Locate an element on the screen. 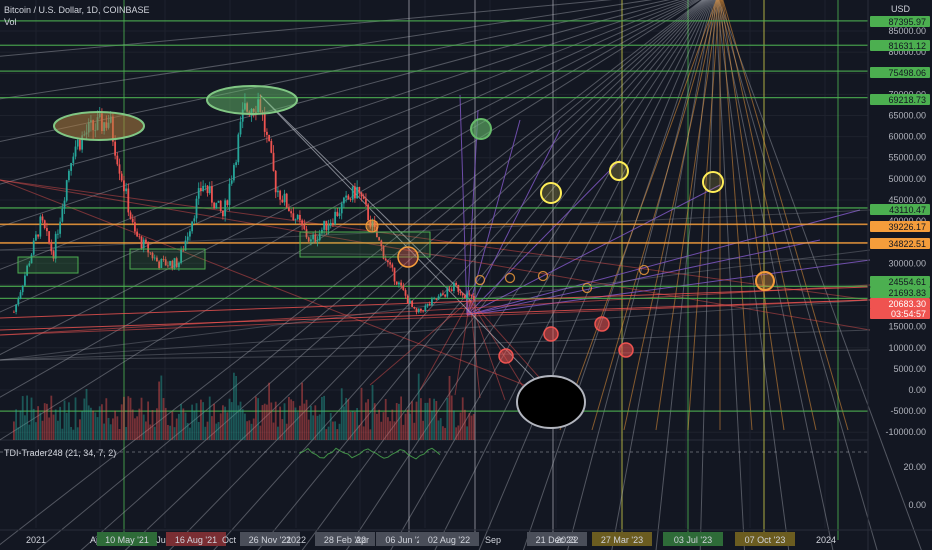 Image resolution: width=932 pixels, height=550 pixels. price-axis-background is located at coordinates (900, 275).